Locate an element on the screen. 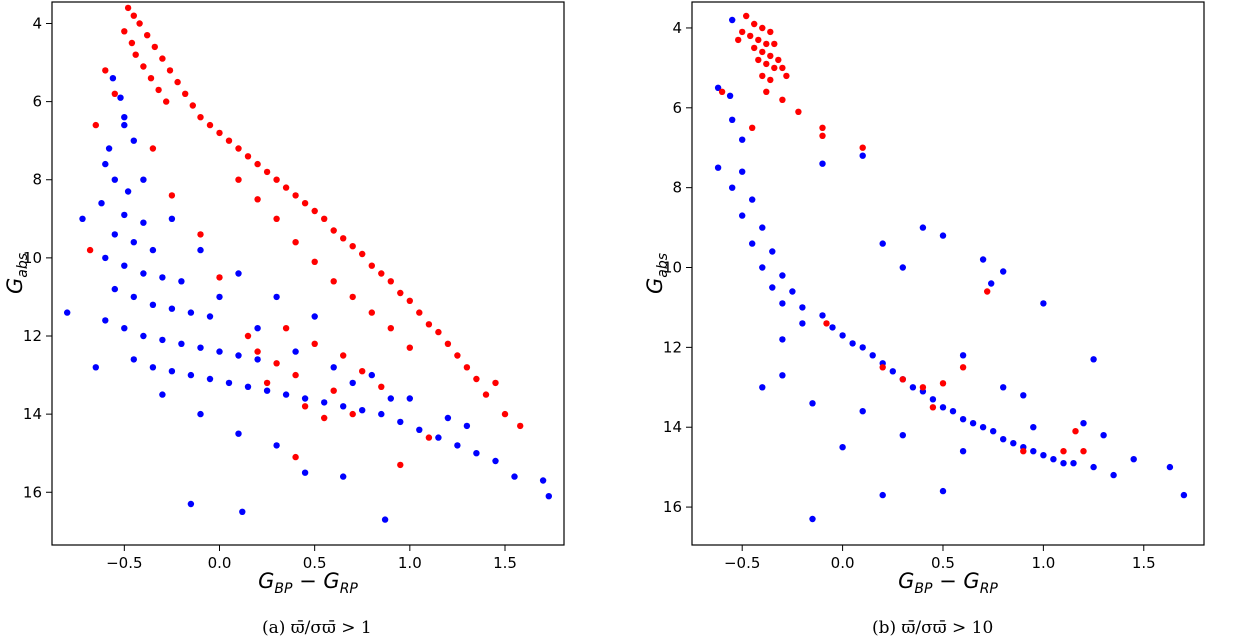 Image resolution: width=1235 pixels, height=643 pixels. y-tick-label: 8 is located at coordinates (37, 180).